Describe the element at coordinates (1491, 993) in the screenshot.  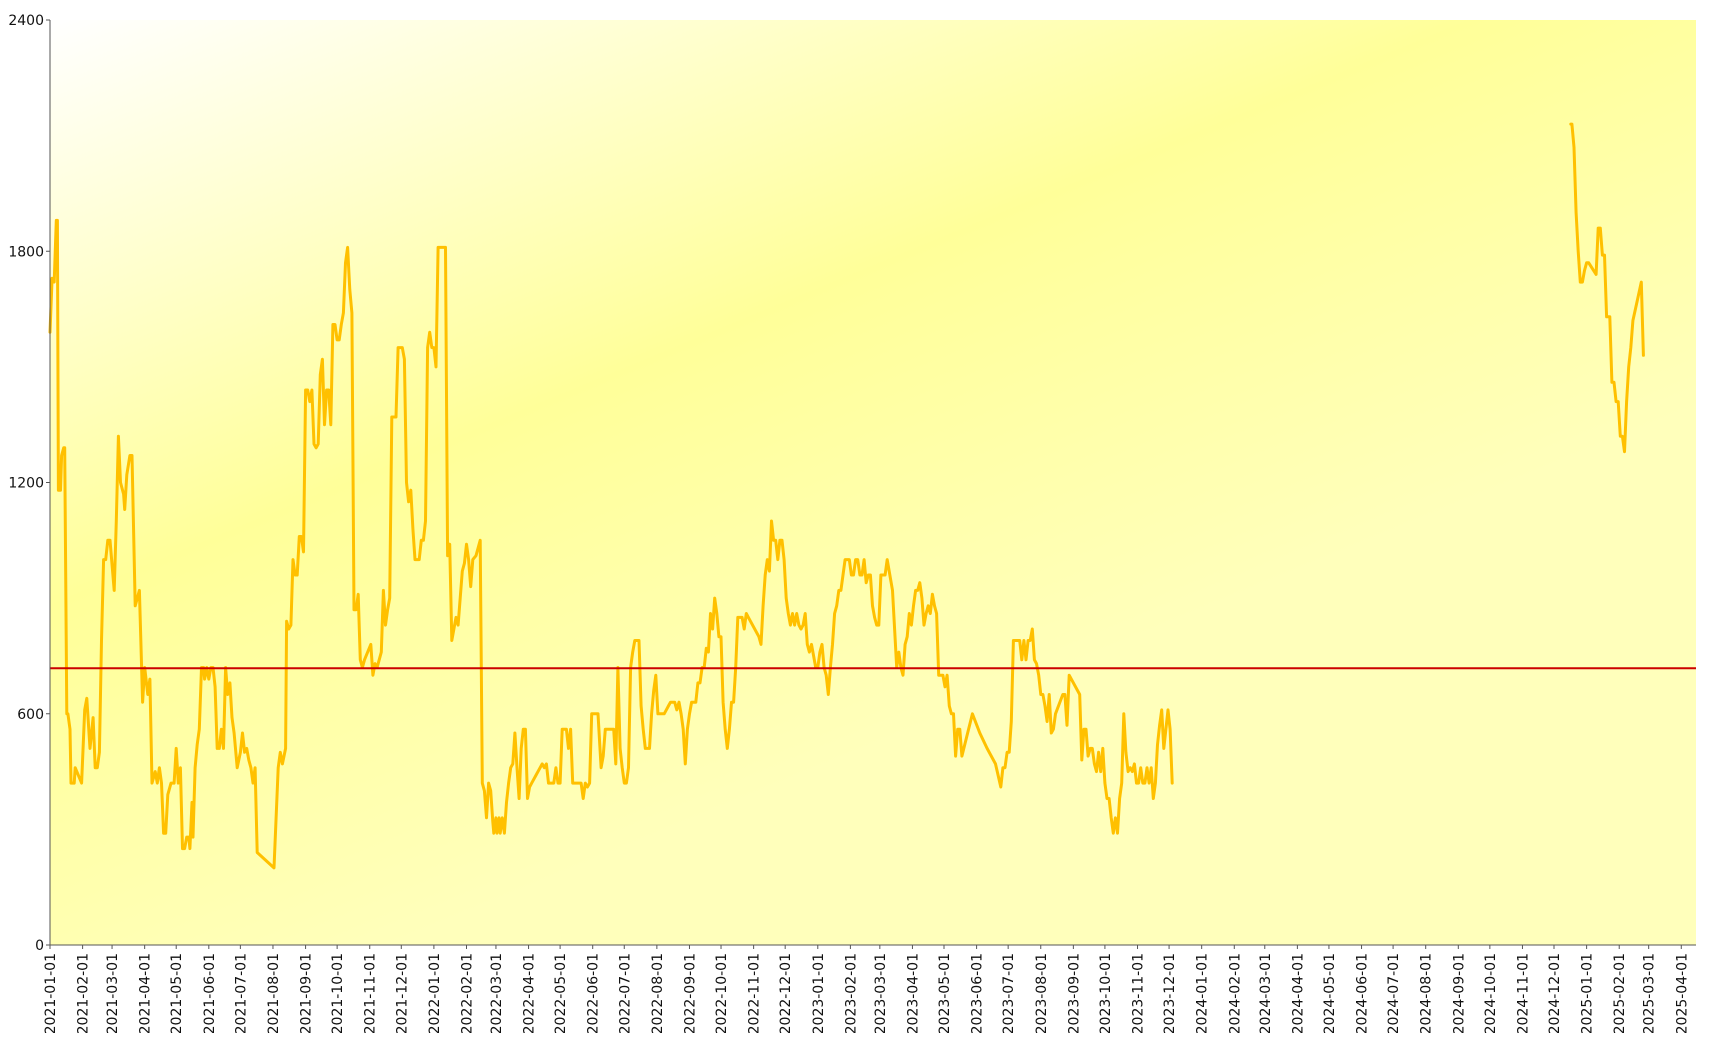
I see `x-tick-label: 2024-10-01` at that location.